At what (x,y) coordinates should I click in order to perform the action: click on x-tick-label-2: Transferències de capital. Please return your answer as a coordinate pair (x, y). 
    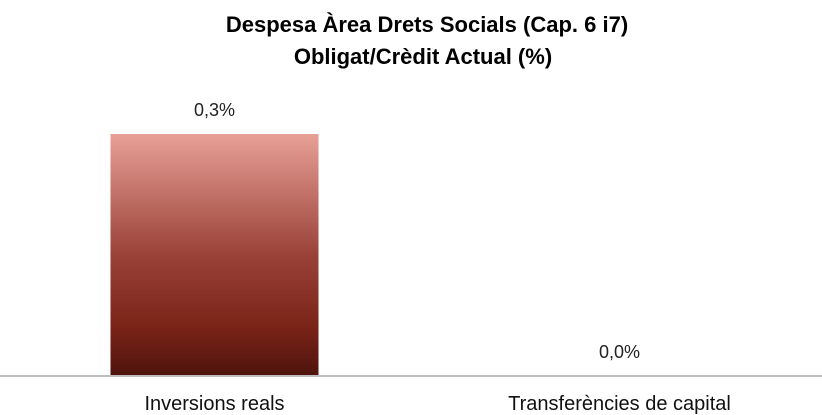
    Looking at the image, I should click on (619, 404).